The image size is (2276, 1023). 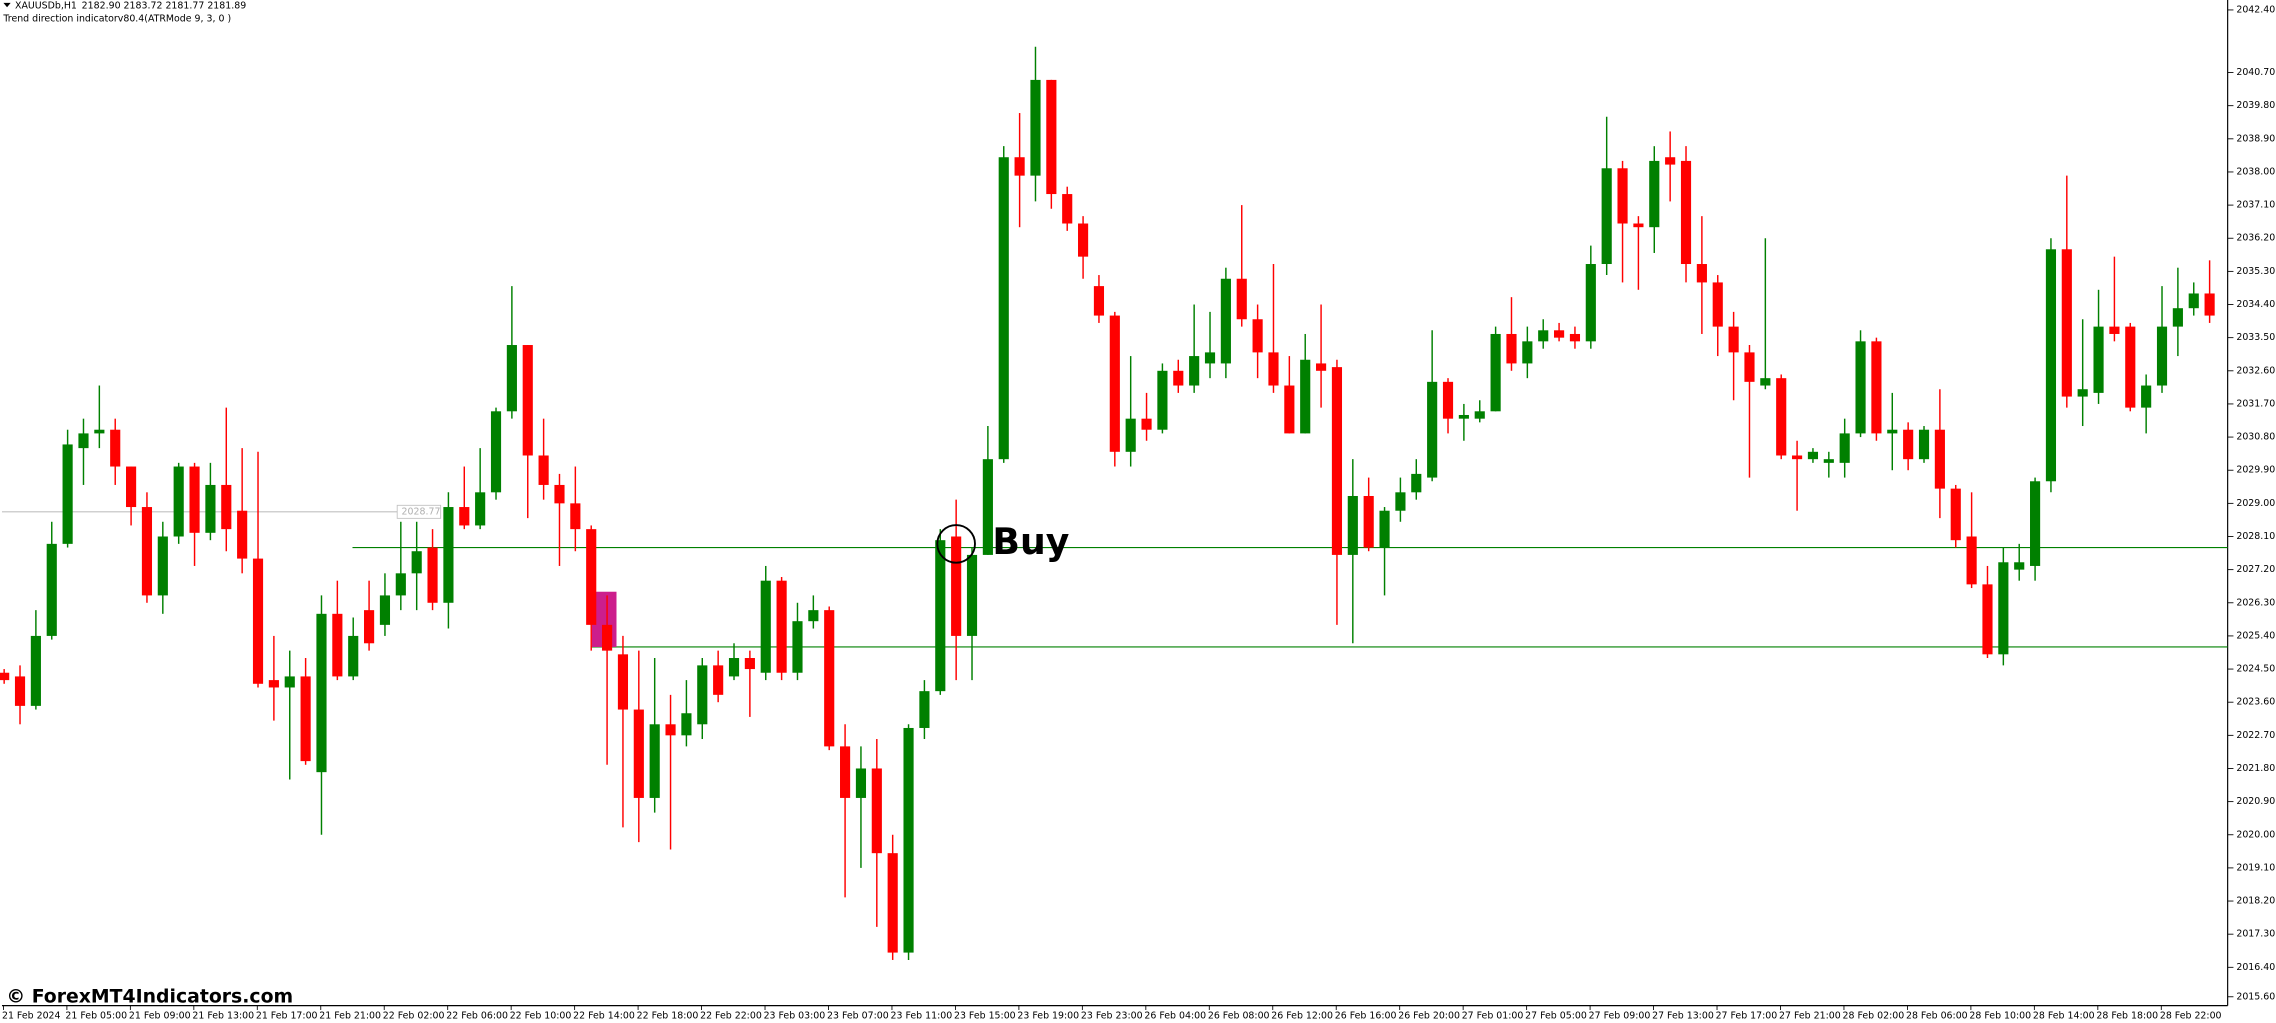 I want to click on x-tick-label: 27 Feb 01:00, so click(x=1493, y=1015).